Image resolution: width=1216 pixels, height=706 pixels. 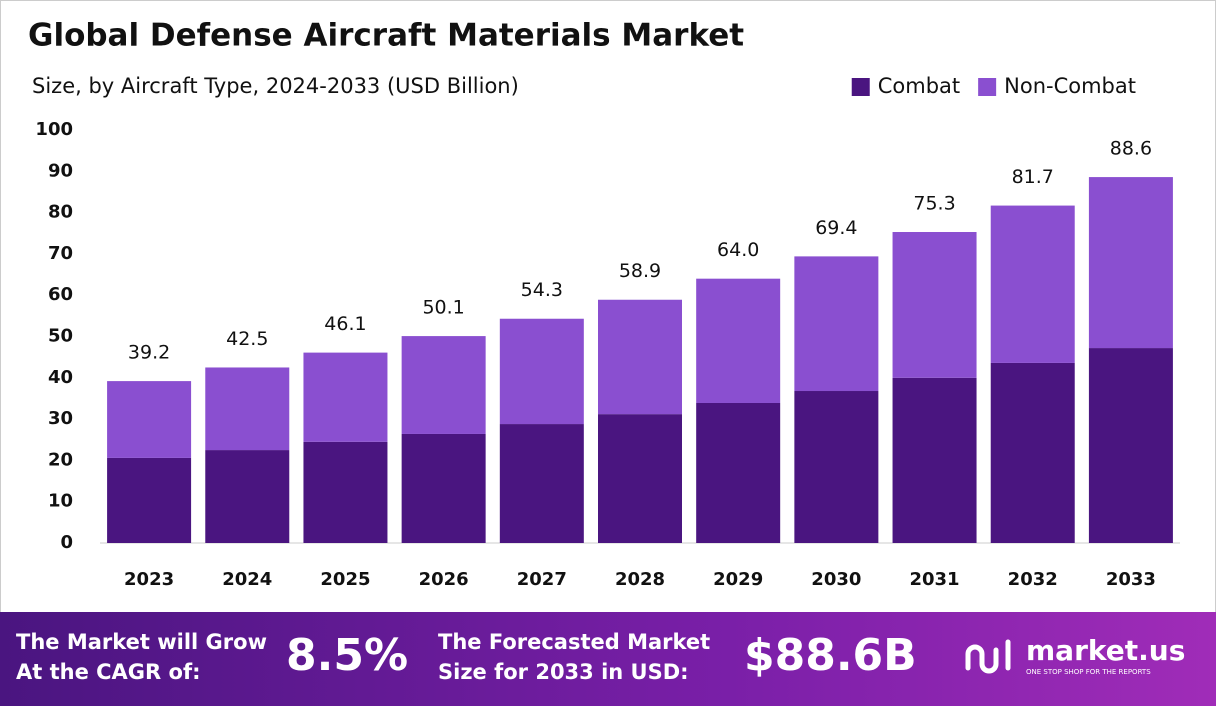 I want to click on x-tick-label: 2033, so click(x=1131, y=579).